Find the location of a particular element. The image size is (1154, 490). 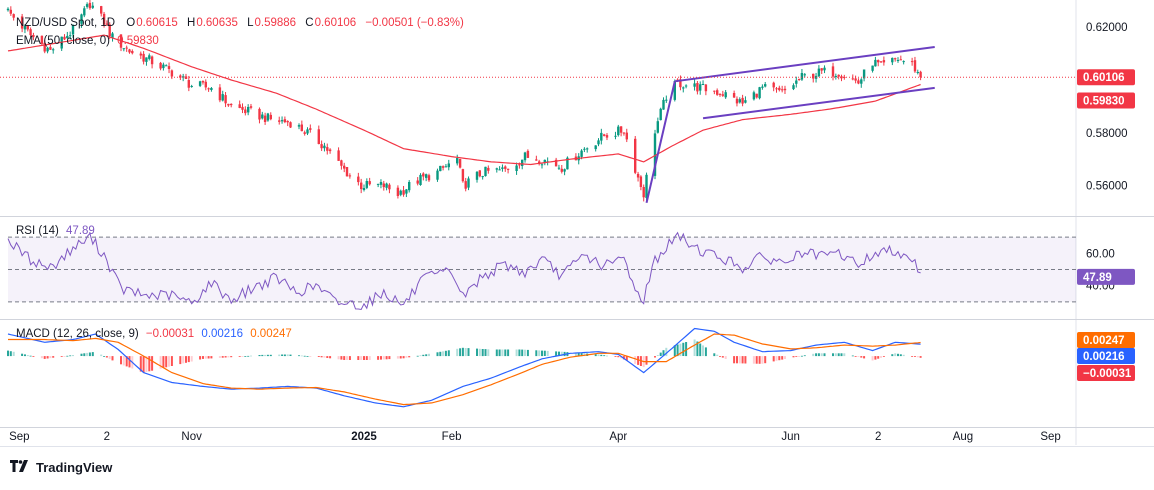

rsi-legend: RSI (14) 47.89 is located at coordinates (55, 231).